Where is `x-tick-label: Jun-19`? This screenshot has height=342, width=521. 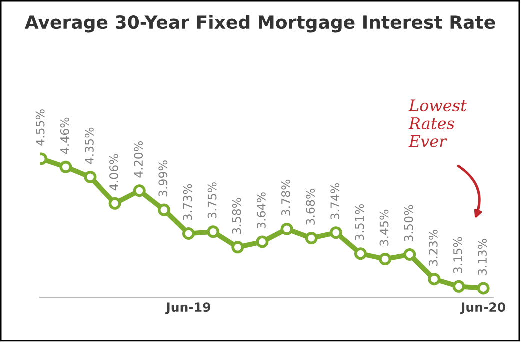 x-tick-label: Jun-19 is located at coordinates (188, 308).